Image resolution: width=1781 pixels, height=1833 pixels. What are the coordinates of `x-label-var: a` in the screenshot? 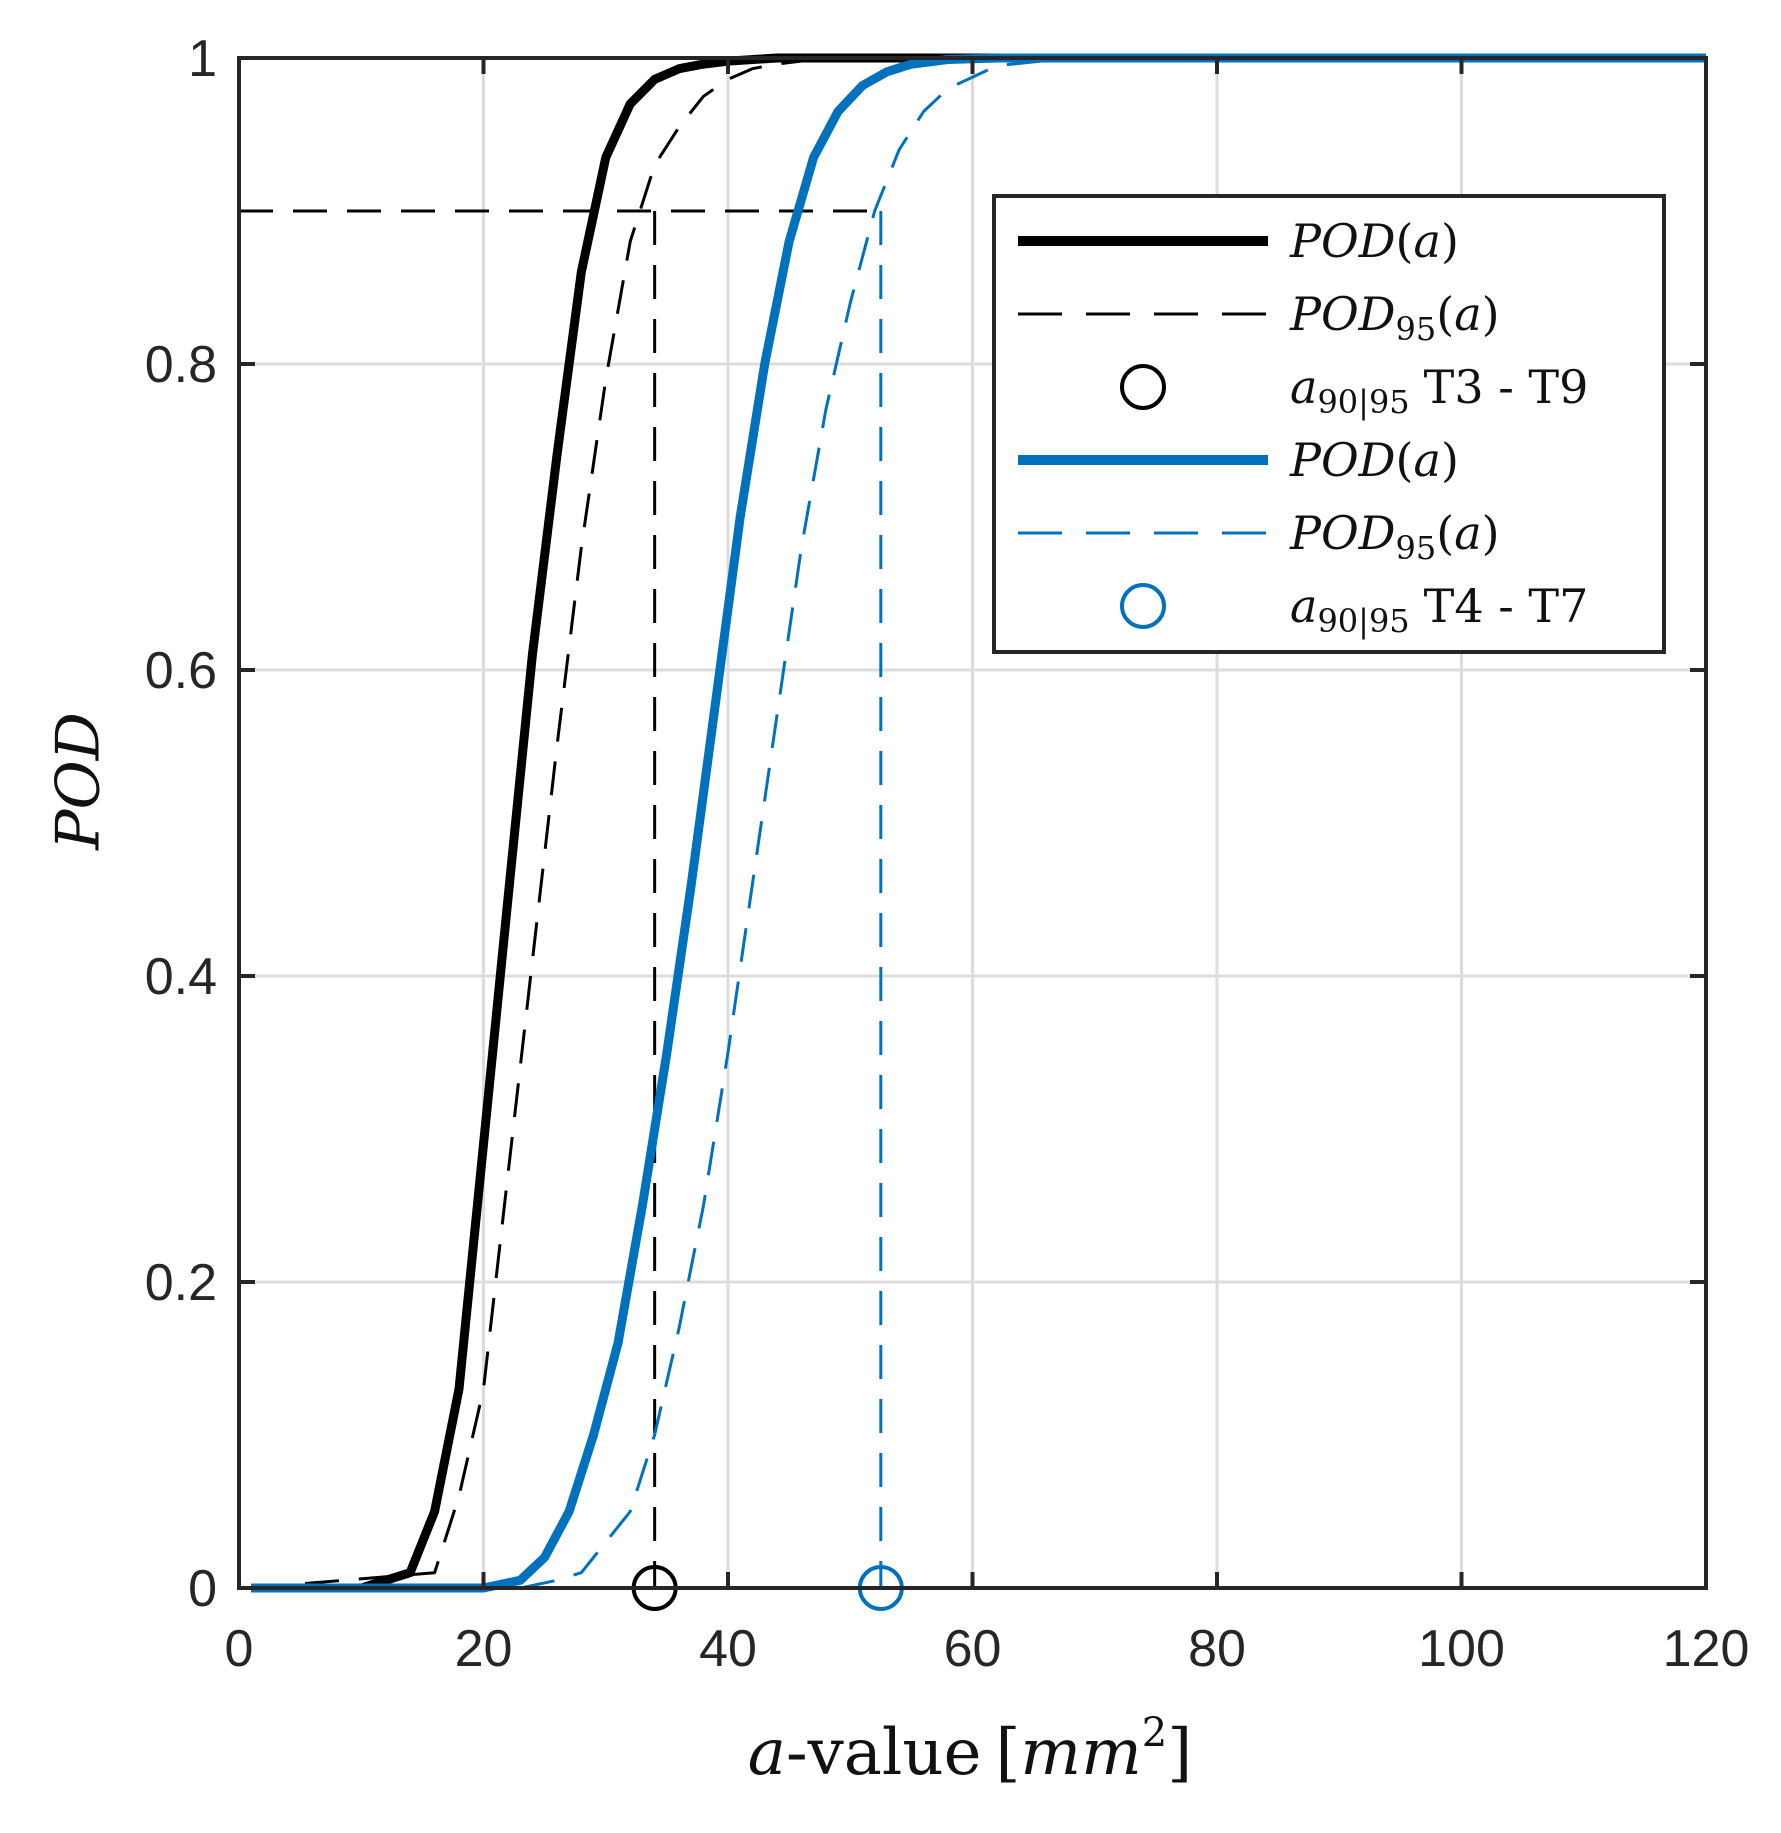 It's located at (767, 1753).